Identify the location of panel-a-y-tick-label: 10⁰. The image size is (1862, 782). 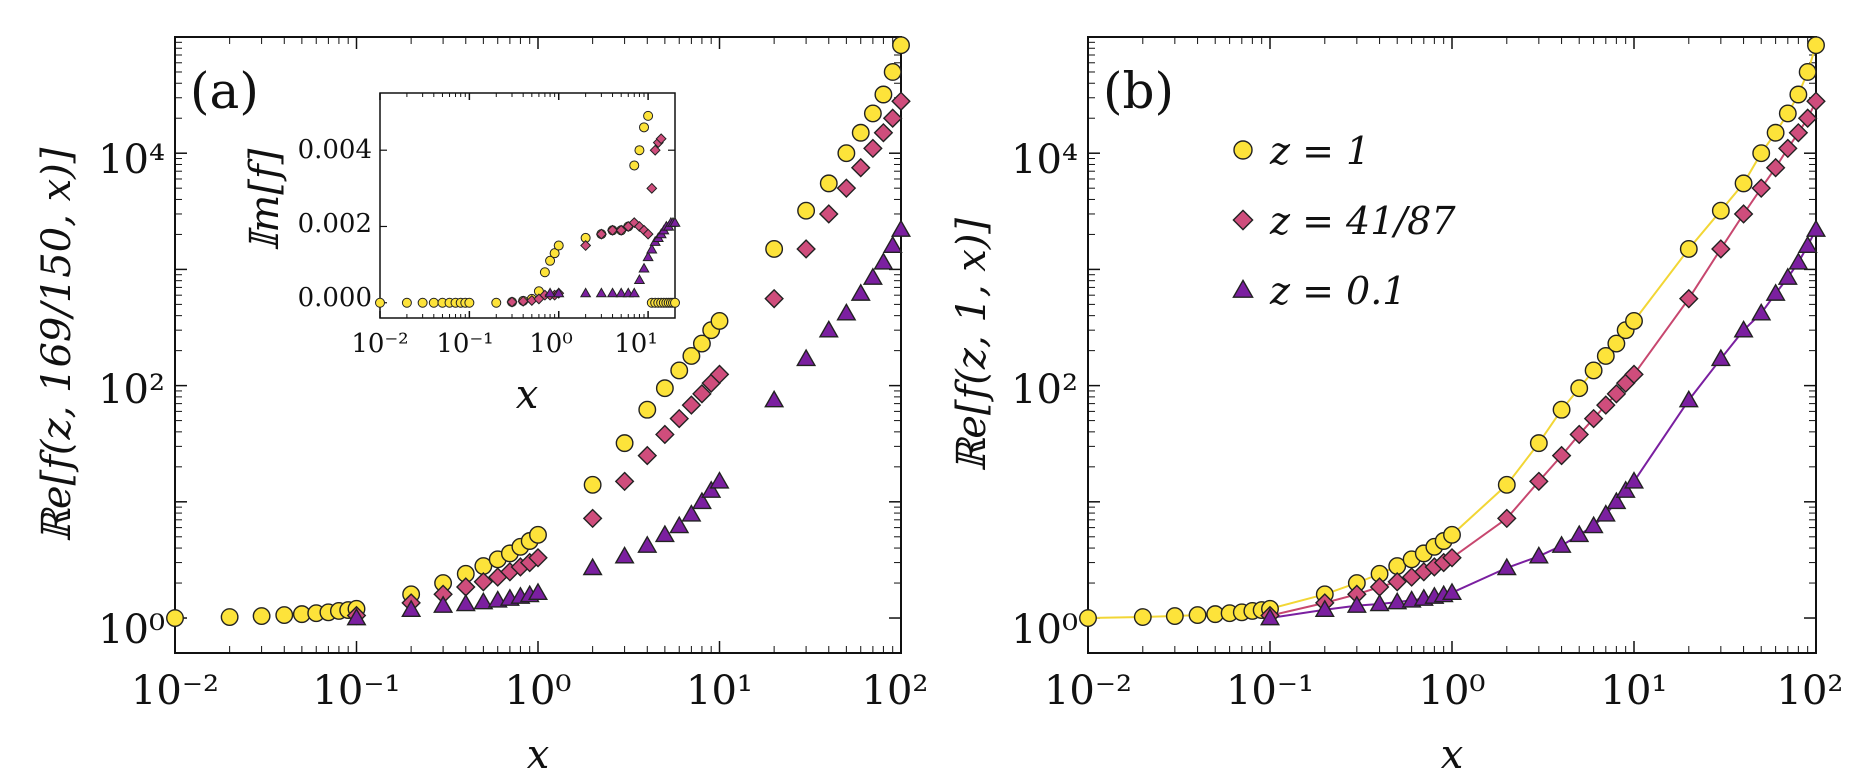
(131, 630).